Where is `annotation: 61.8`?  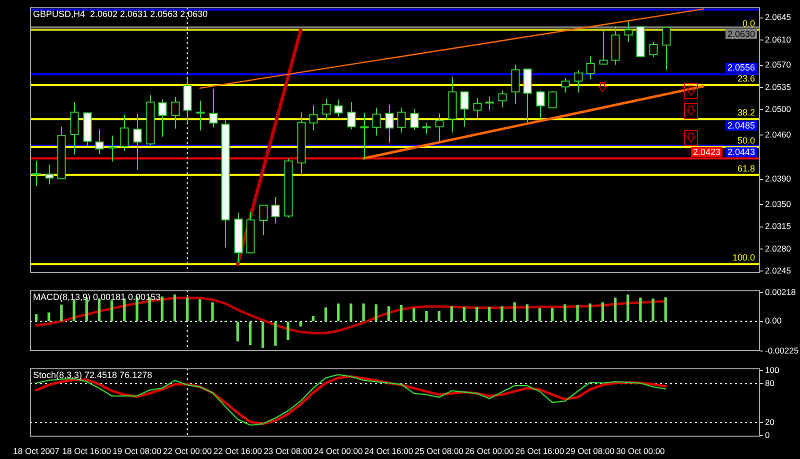 annotation: 61.8 is located at coordinates (746, 168).